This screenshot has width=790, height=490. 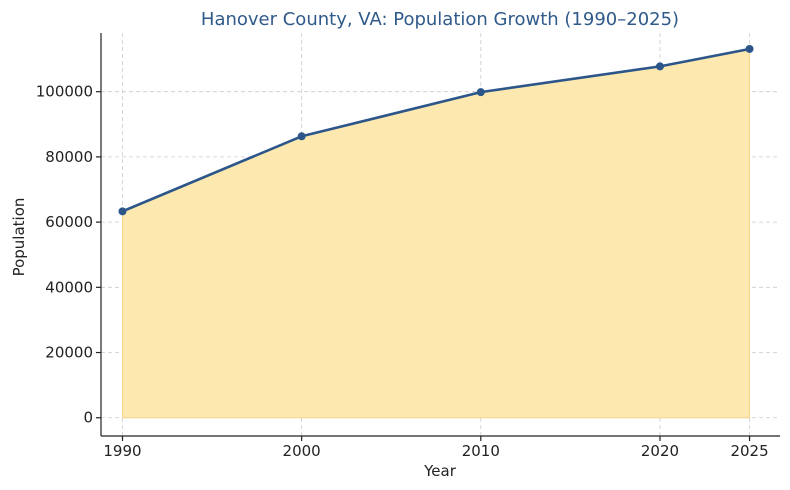 I want to click on x-tick-labels: 1990 2000 2010 2020 2025, so click(x=436, y=448).